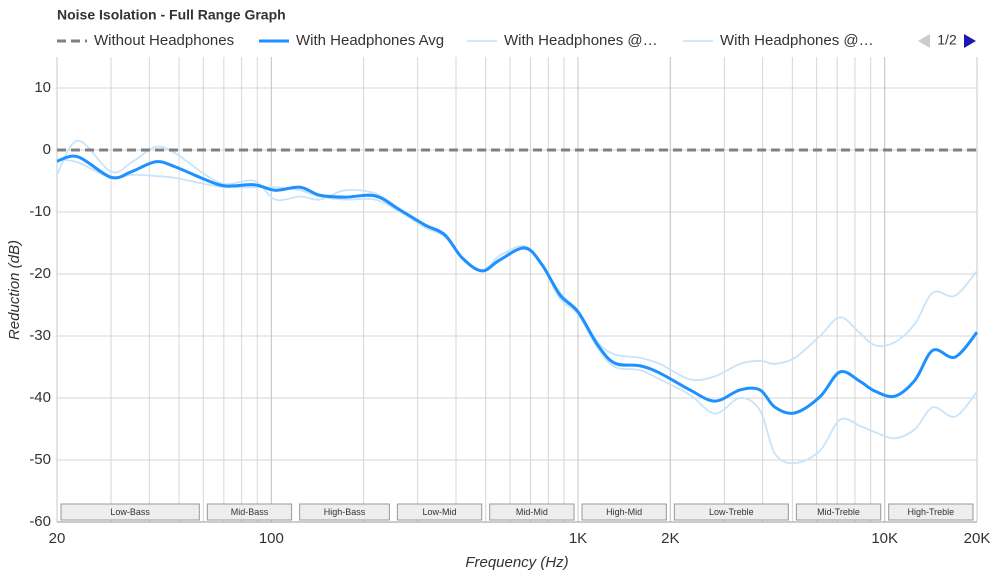 This screenshot has height=583, width=1000. I want to click on band-label: High-Treble, so click(930, 512).